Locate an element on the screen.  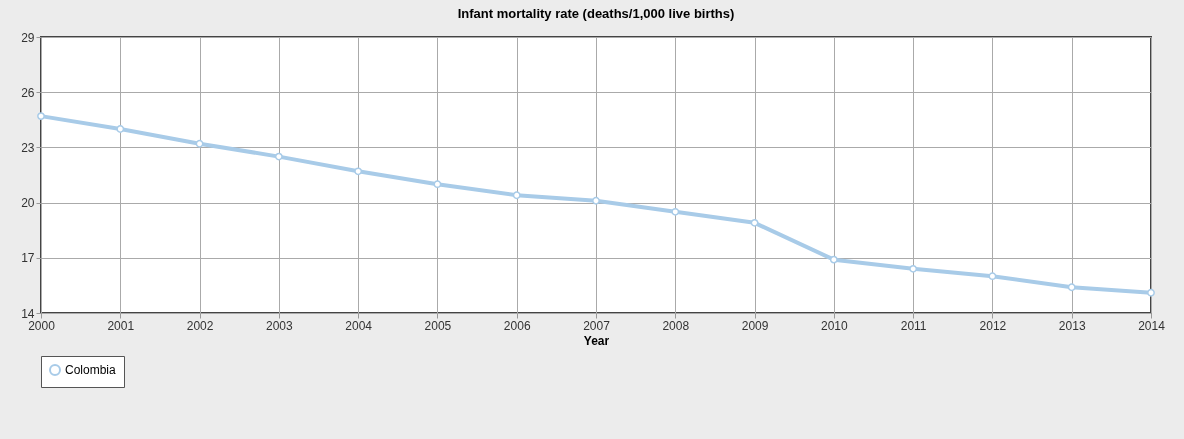
x-tick-label: 2011 is located at coordinates (913, 325).